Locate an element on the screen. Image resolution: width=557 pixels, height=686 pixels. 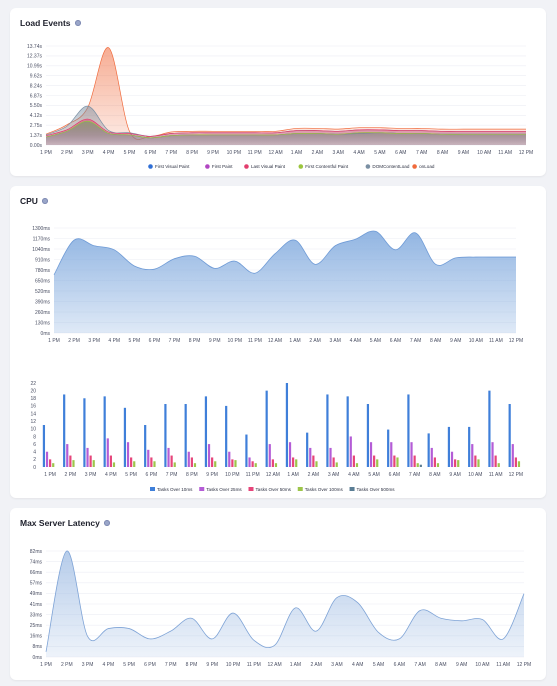
legend-item: Tasks Over 100ms is located at coordinates (320, 489).